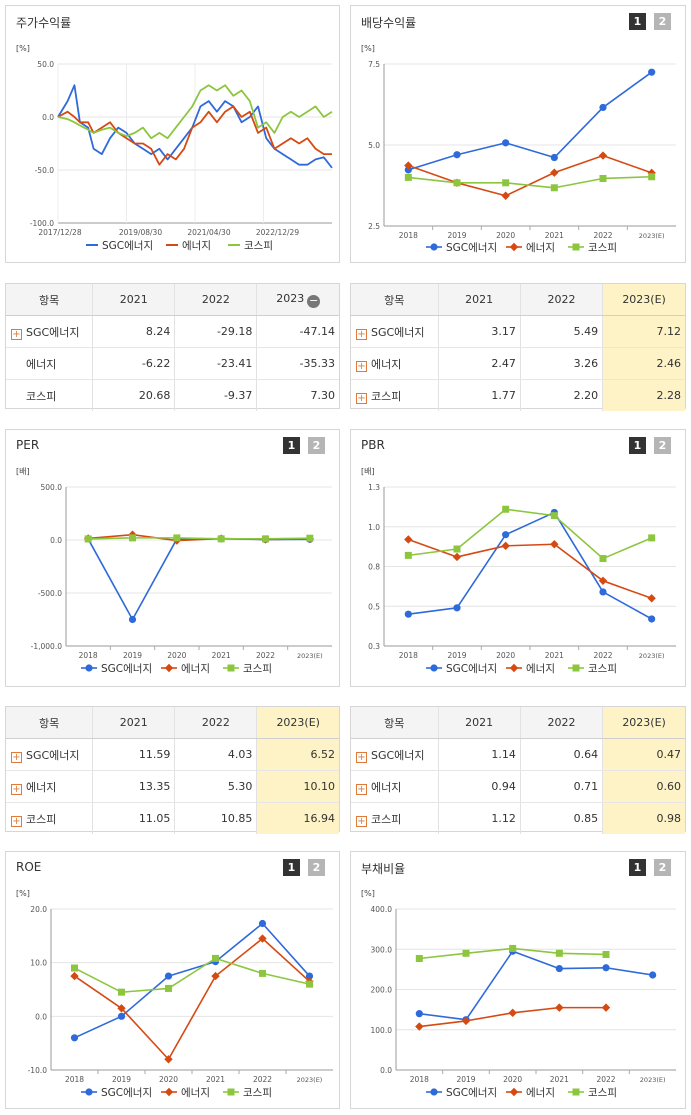  Describe the element at coordinates (134, 754) in the screenshot. I see `value-cell: 11.59` at that location.